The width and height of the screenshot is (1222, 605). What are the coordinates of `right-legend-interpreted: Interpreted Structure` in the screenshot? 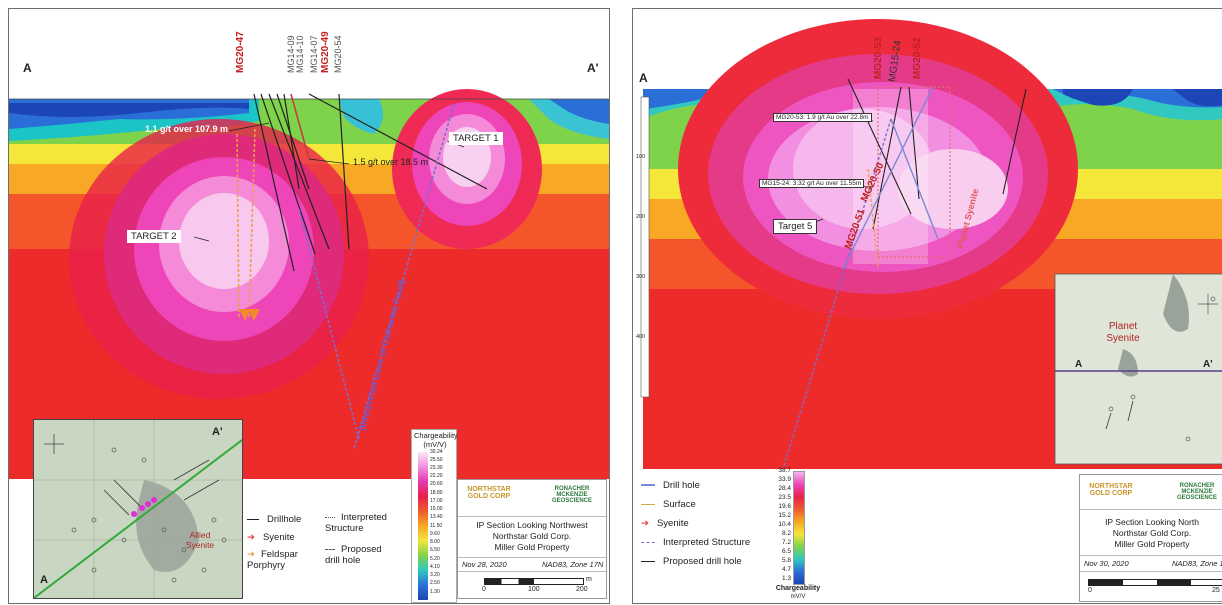 It's located at (695, 542).